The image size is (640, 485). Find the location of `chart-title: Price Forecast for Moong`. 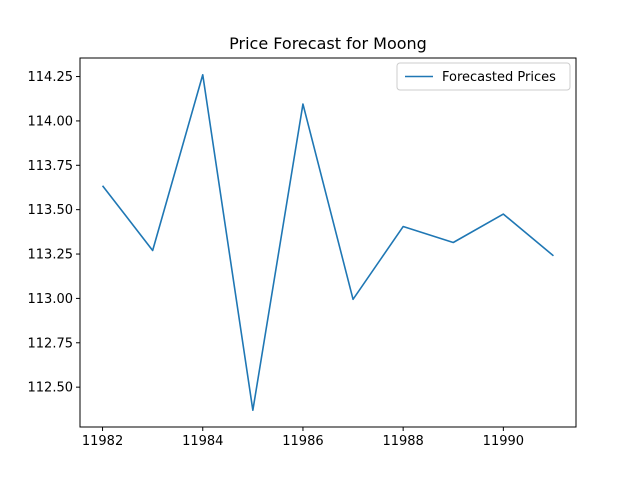

chart-title: Price Forecast for Moong is located at coordinates (328, 43).